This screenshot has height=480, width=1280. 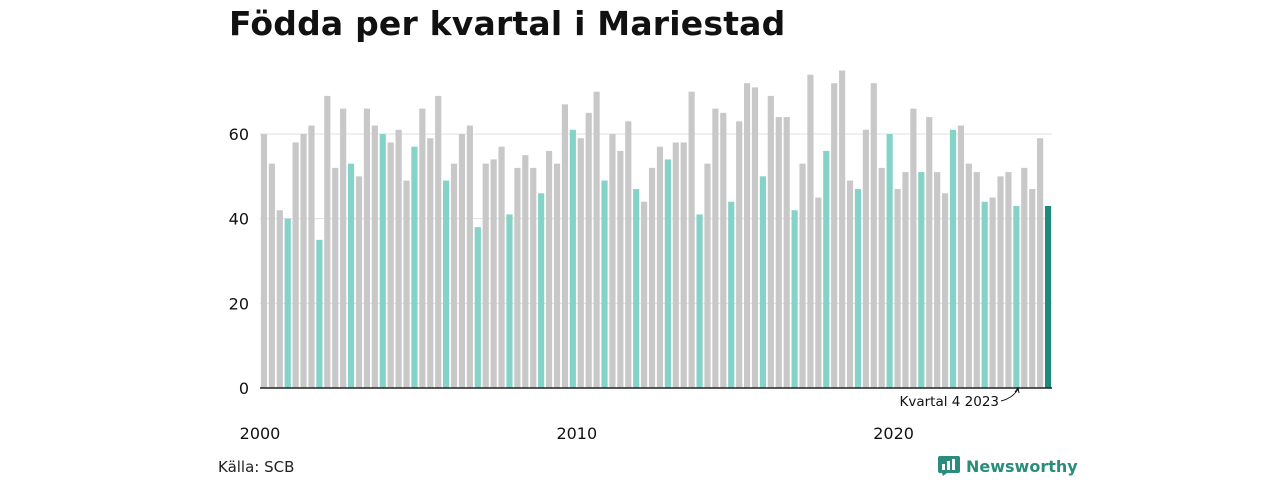 I want to click on y-tick-label: 60, so click(x=239, y=134).